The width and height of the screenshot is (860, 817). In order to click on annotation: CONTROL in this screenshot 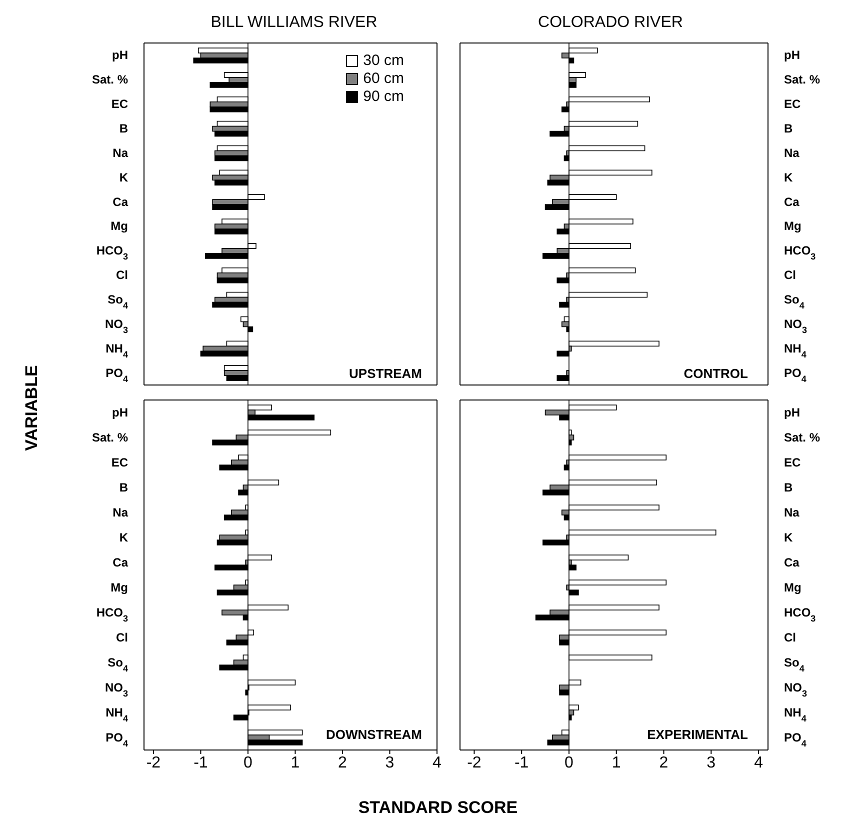, I will do `click(716, 373)`.